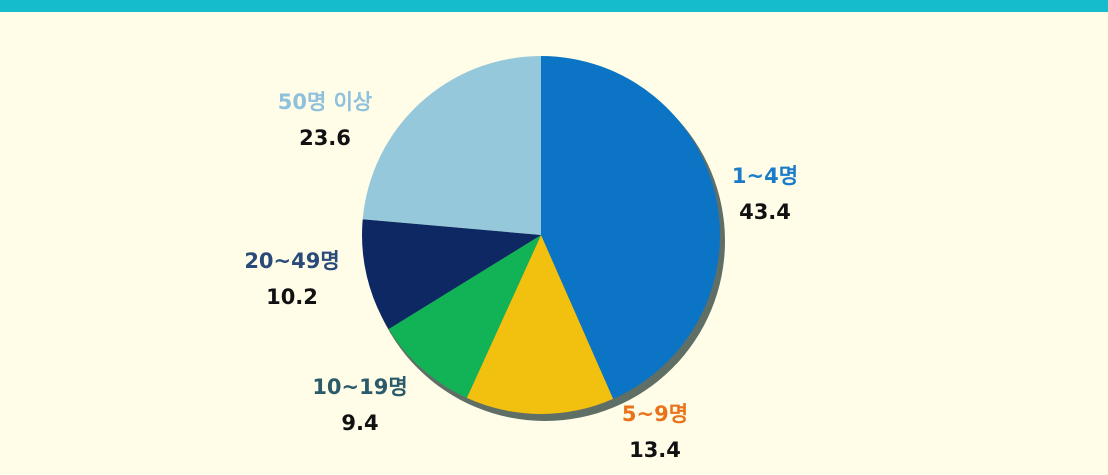 The height and width of the screenshot is (475, 1108). What do you see at coordinates (359, 387) in the screenshot?
I see `slice-label: 10~19명` at bounding box center [359, 387].